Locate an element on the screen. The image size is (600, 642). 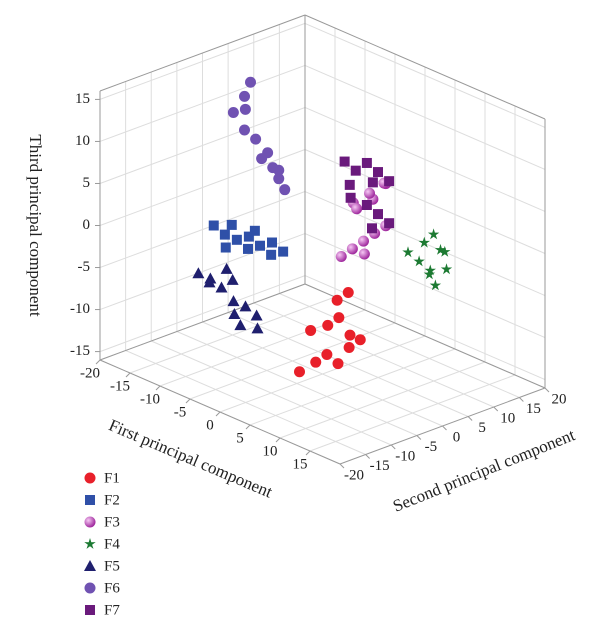
y-tick-label: -15 is located at coordinates (380, 466).